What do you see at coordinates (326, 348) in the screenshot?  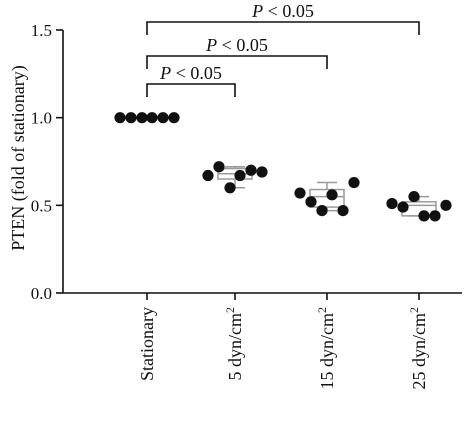 I see `x-category-label: 15 dyn/cm2` at bounding box center [326, 348].